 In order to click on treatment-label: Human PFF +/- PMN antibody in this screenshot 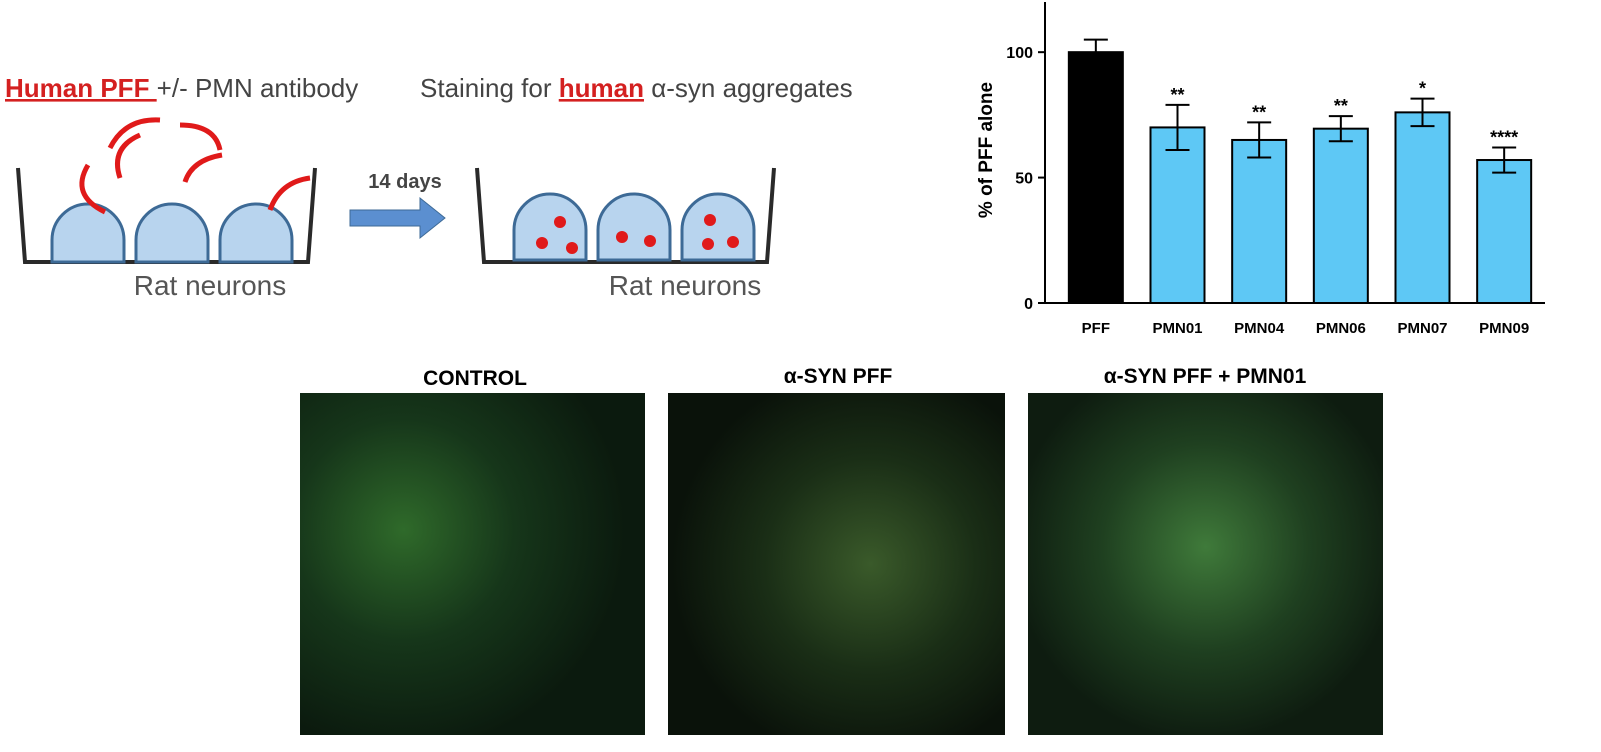, I will do `click(181, 88)`.